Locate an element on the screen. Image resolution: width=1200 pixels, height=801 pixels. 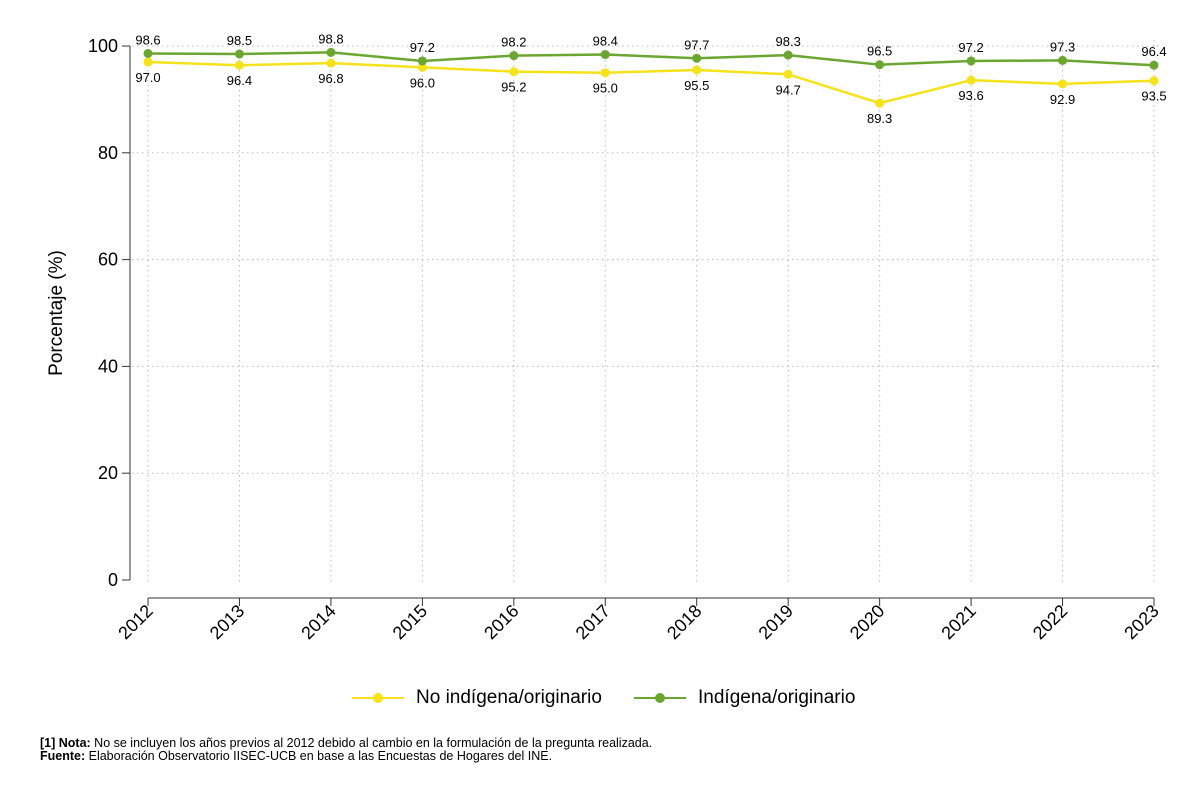
x-tick-label: 2018 is located at coordinates (684, 622).